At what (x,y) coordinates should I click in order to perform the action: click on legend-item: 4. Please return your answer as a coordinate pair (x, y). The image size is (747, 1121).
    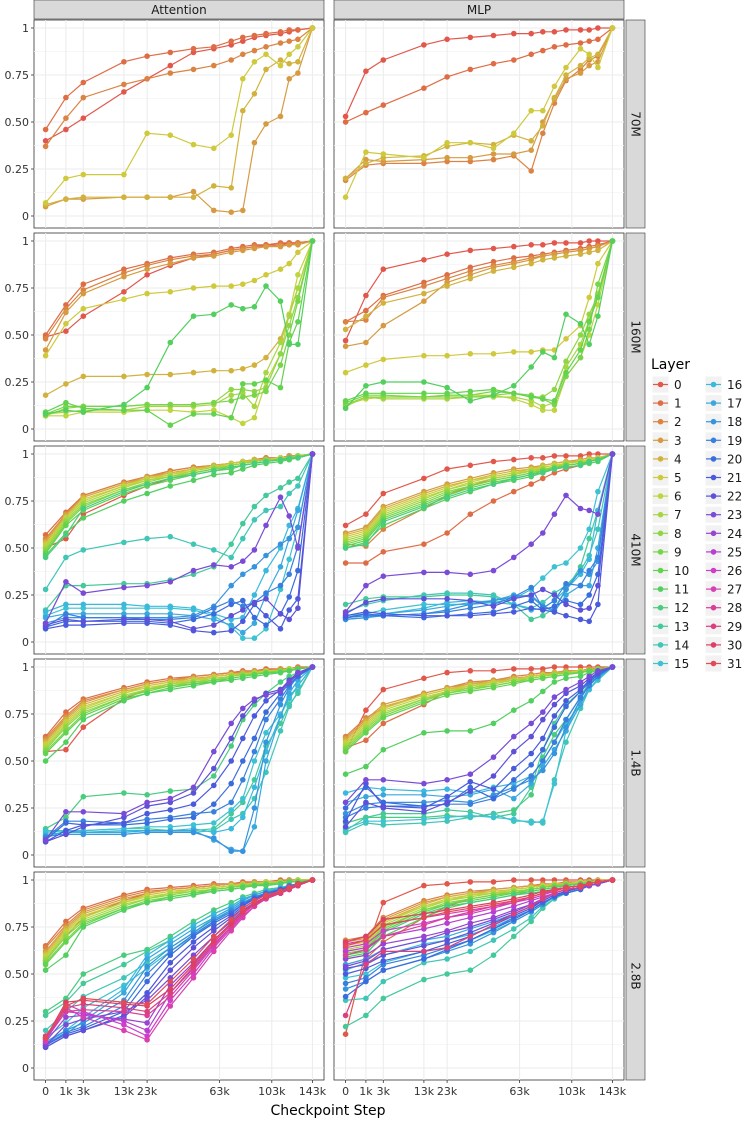
    Looking at the image, I should click on (666, 458).